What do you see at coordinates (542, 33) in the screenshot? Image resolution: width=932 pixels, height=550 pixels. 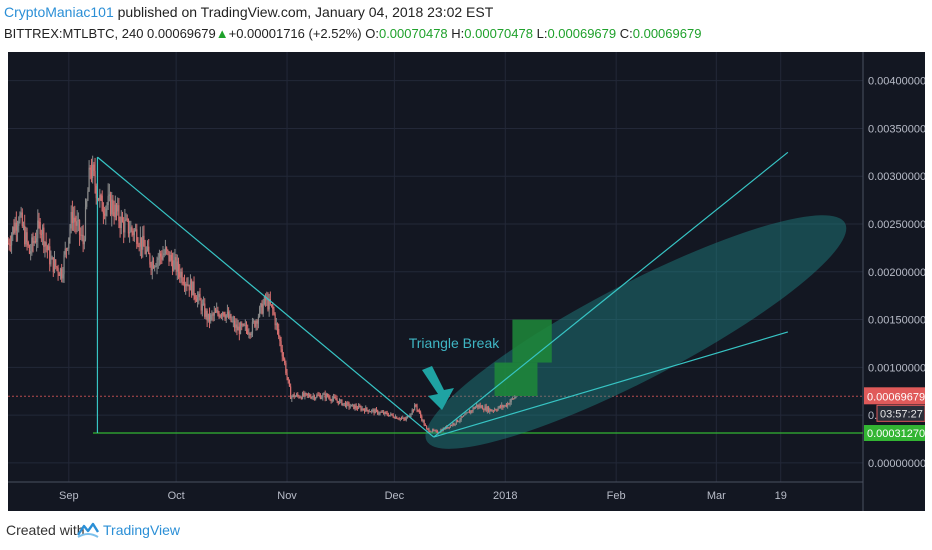 I see `low-label: L:` at bounding box center [542, 33].